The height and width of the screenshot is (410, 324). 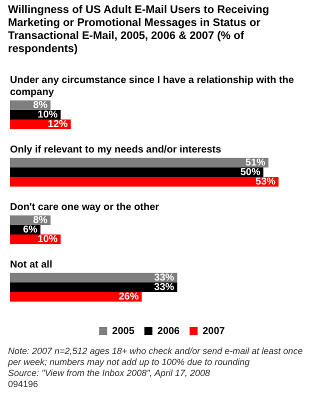 I want to click on legend-label: 2005, so click(x=123, y=331).